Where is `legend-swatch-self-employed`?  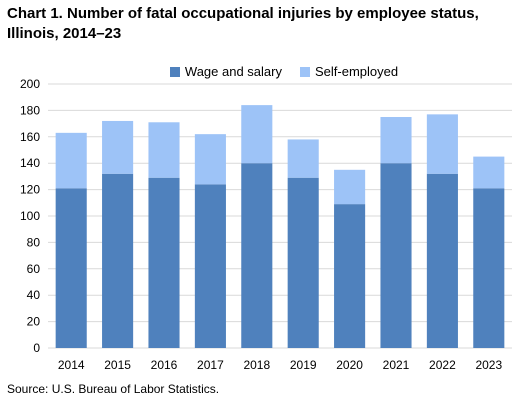 legend-swatch-self-employed is located at coordinates (304, 71).